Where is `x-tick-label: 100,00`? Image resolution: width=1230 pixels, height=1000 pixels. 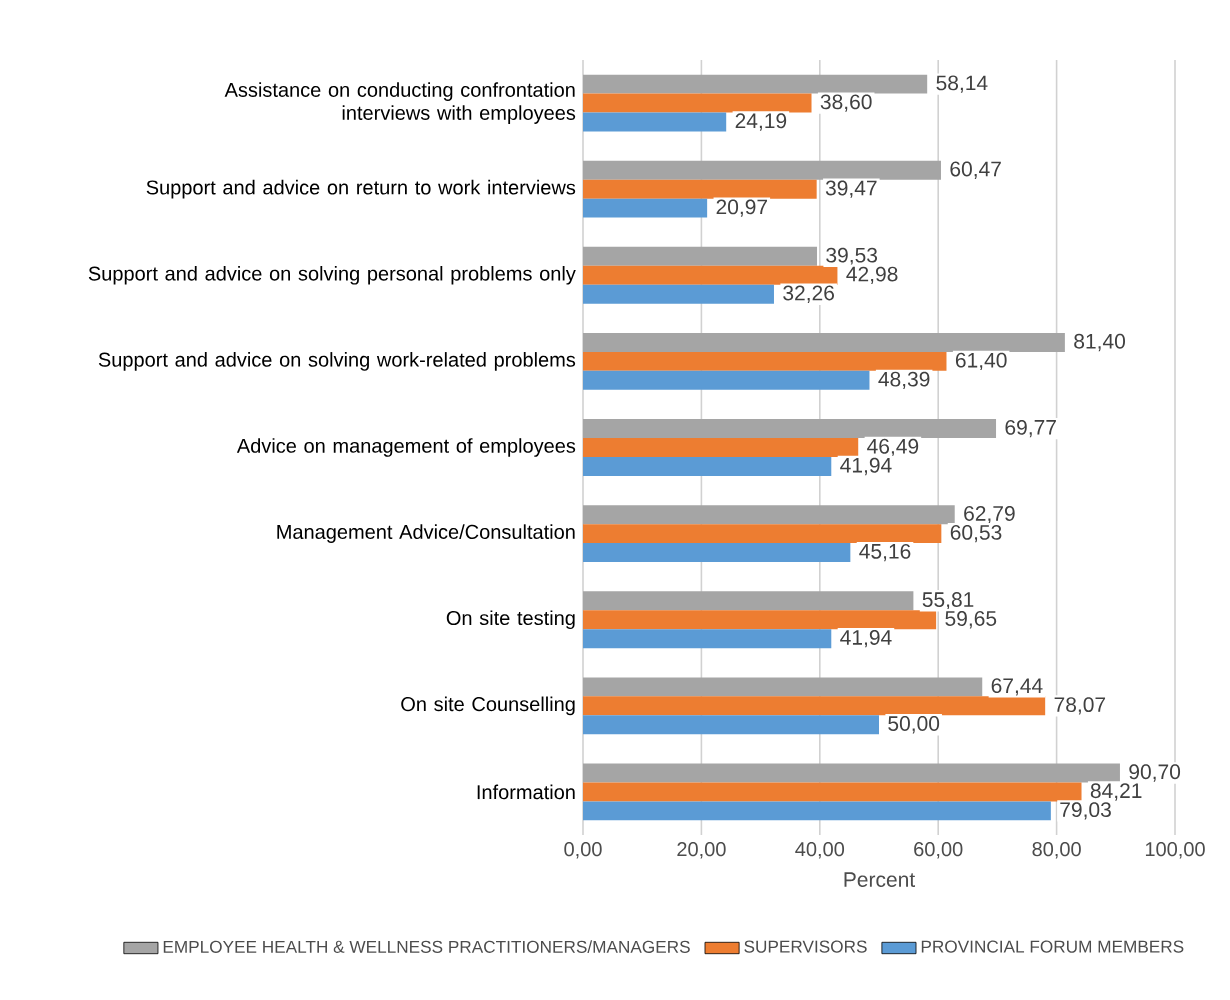
x-tick-label: 100,00 is located at coordinates (1175, 850).